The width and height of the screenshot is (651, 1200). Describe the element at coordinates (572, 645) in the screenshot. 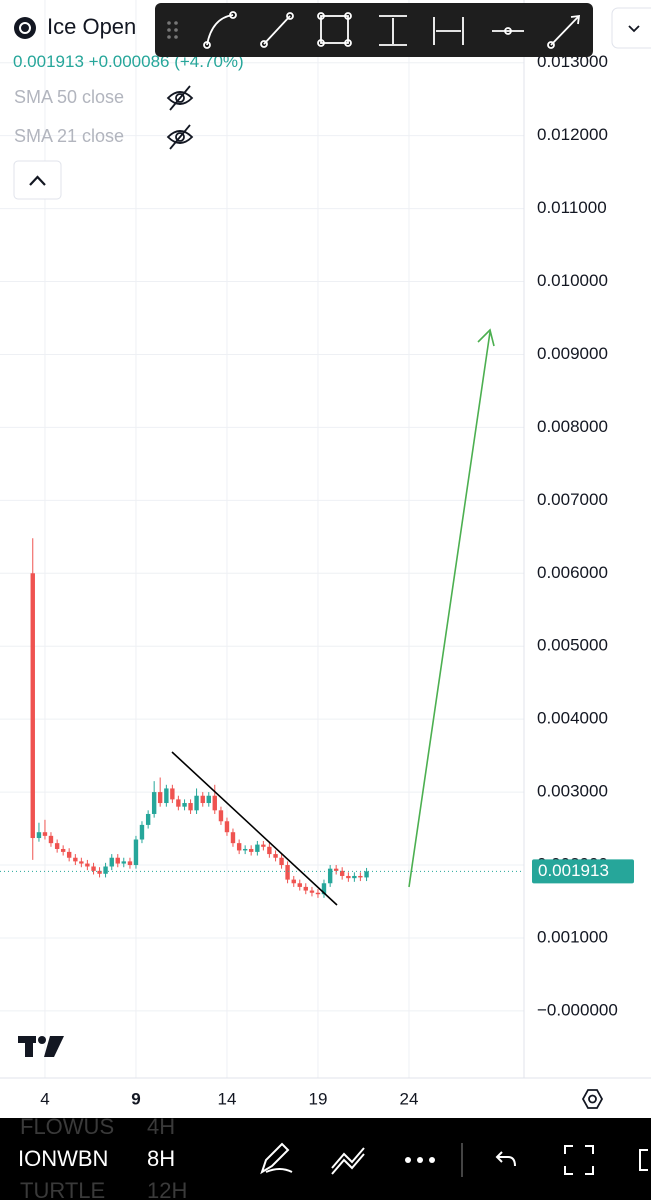

I see `y-tick-label: 0.005000` at that location.